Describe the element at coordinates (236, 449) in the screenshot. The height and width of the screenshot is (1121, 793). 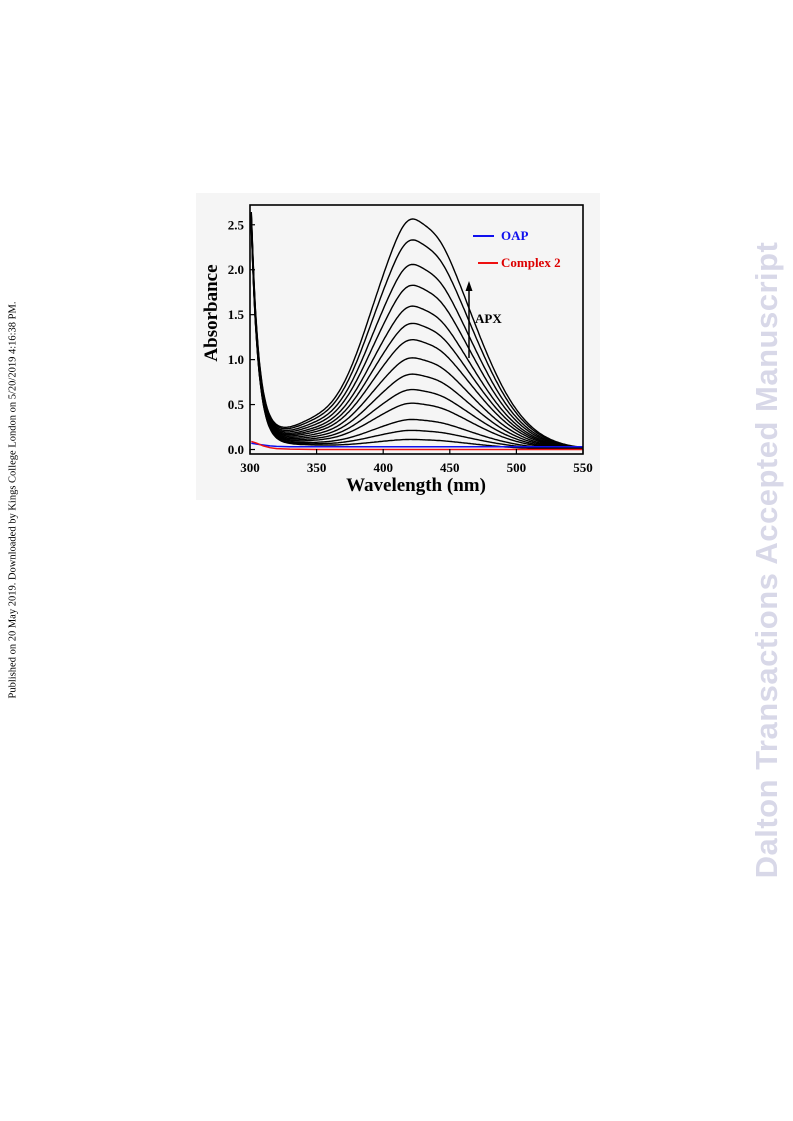
I see `y-tick-label: 0.0` at that location.